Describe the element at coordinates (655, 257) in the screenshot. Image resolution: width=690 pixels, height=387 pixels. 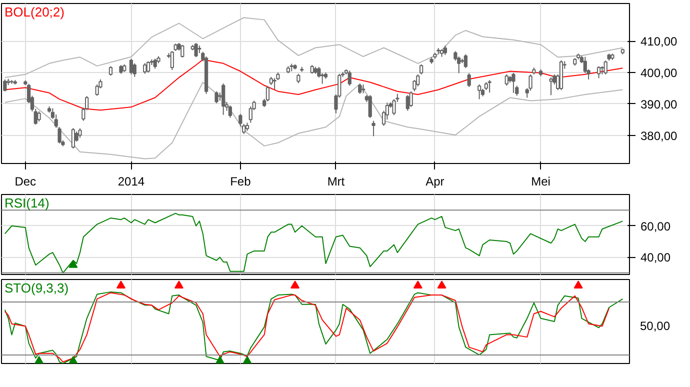
I see `y-tick-label: 40,00` at that location.